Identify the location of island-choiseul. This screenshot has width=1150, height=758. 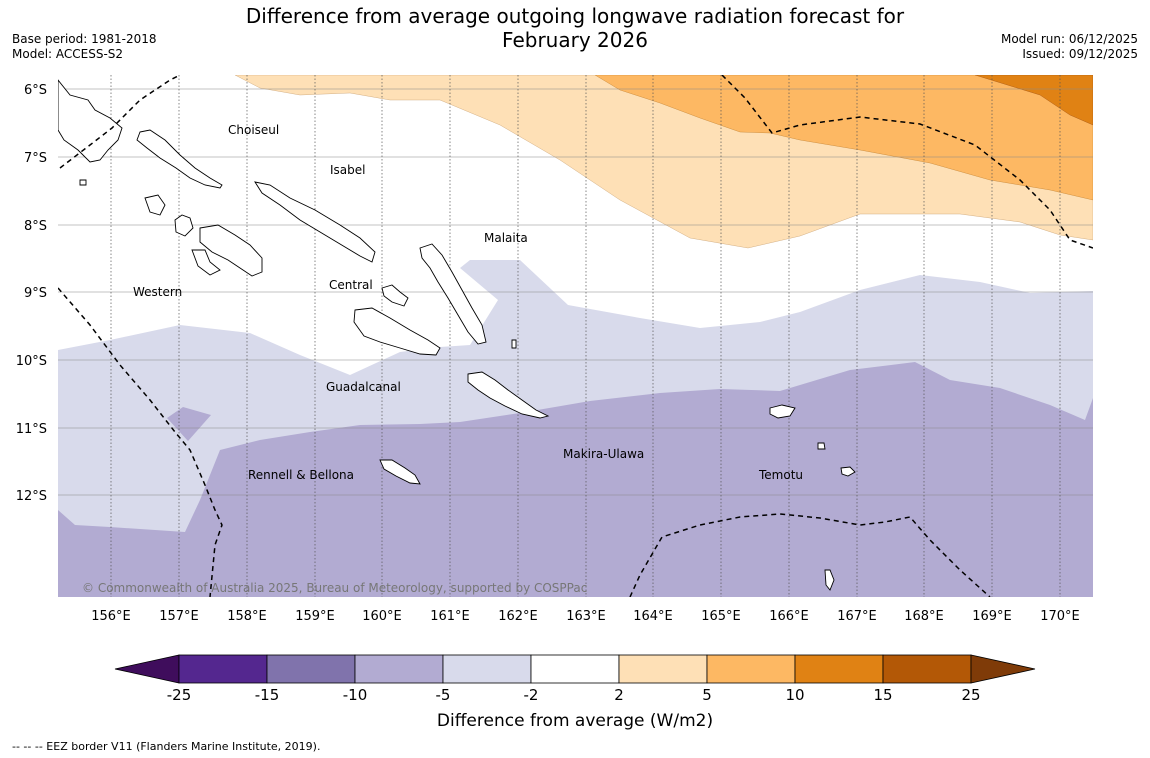
(179, 159).